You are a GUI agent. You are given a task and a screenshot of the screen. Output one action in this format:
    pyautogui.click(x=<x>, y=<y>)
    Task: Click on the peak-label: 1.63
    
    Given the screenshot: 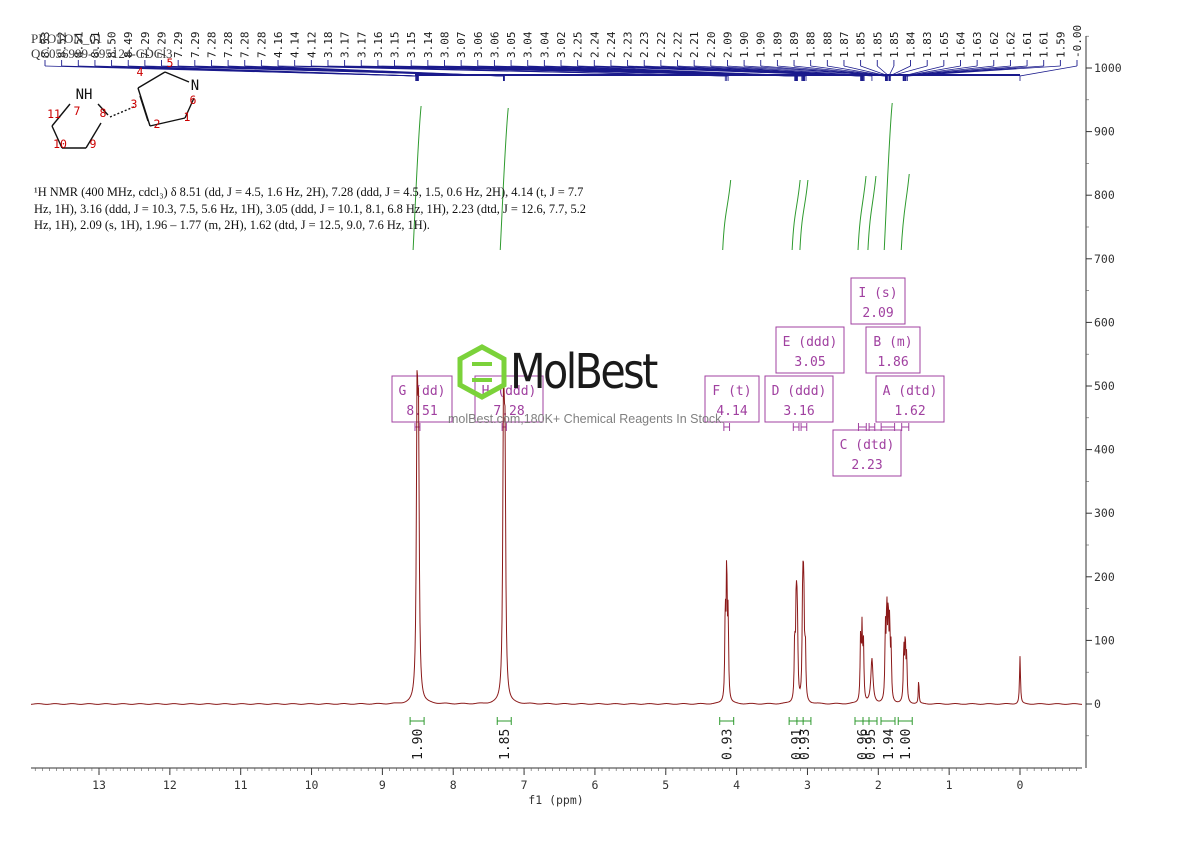 What is the action you would take?
    pyautogui.click(x=977, y=45)
    